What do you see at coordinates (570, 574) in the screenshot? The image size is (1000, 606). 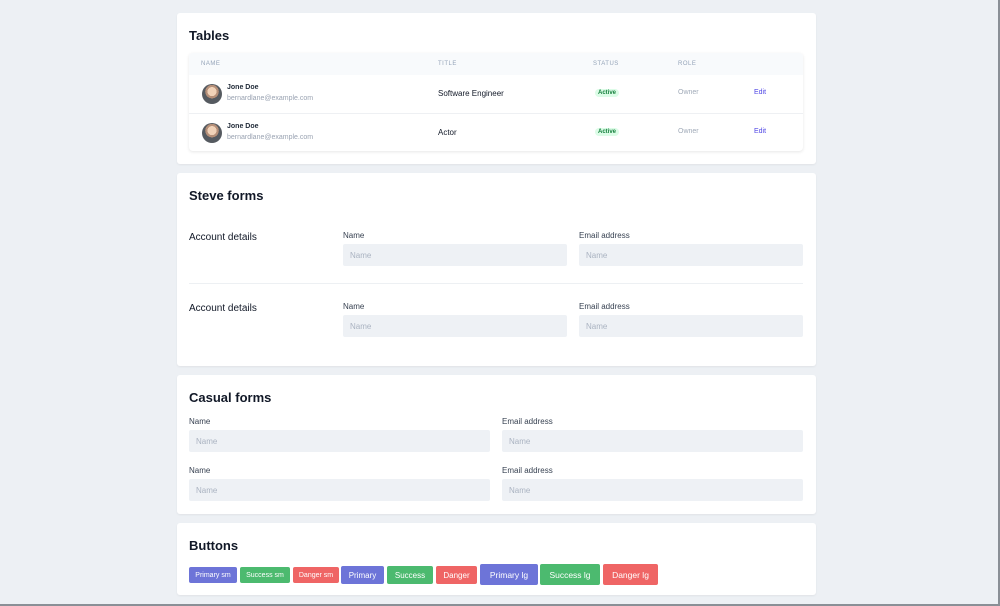 I see `success-lg-button: Success lg` at bounding box center [570, 574].